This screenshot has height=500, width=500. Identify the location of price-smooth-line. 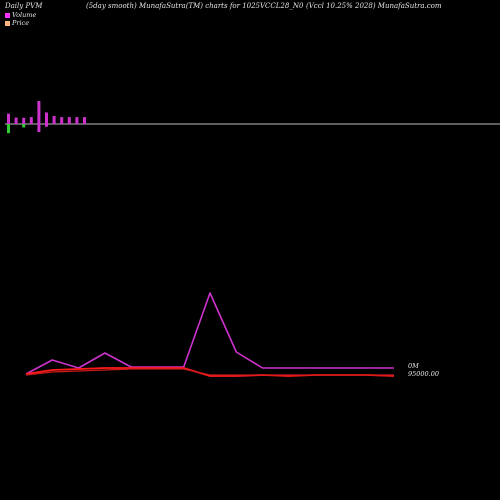
(209, 372).